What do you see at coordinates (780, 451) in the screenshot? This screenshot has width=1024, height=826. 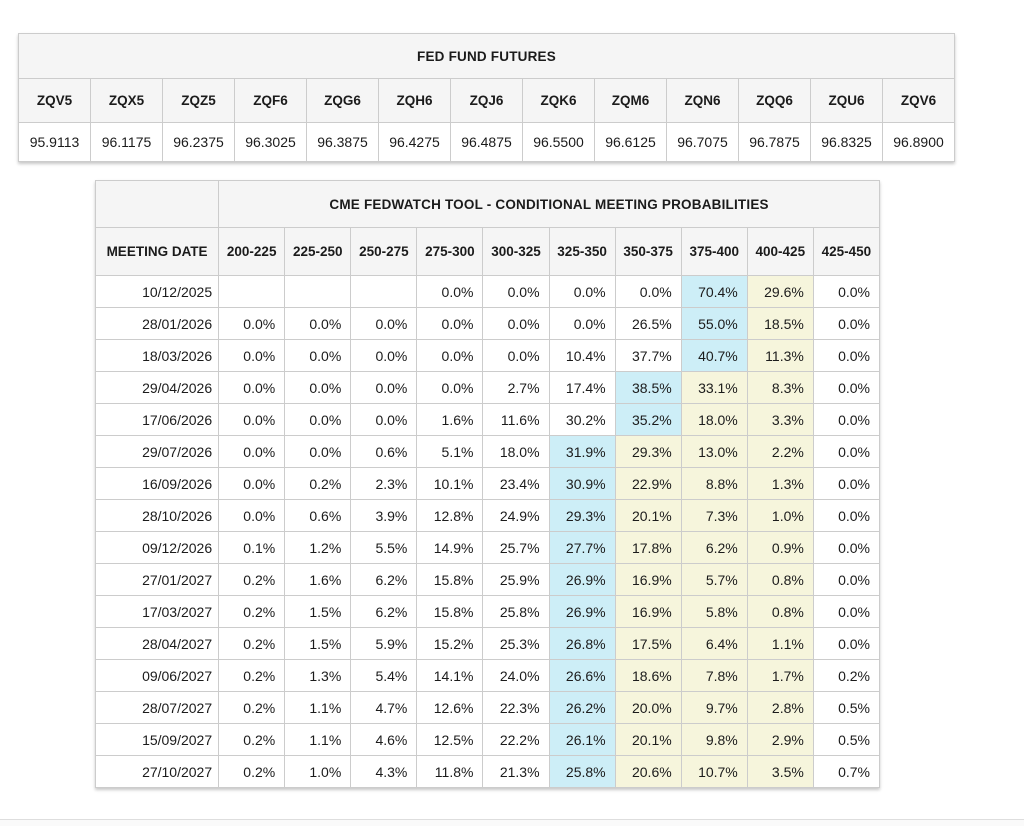 I see `probability-cell: 2.2%` at bounding box center [780, 451].